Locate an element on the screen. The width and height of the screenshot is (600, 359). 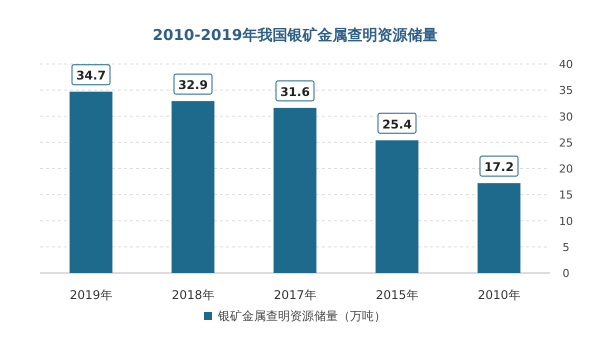
chart-title: 2010-2019年我国银矿金属查明资源储量 is located at coordinates (295, 35).